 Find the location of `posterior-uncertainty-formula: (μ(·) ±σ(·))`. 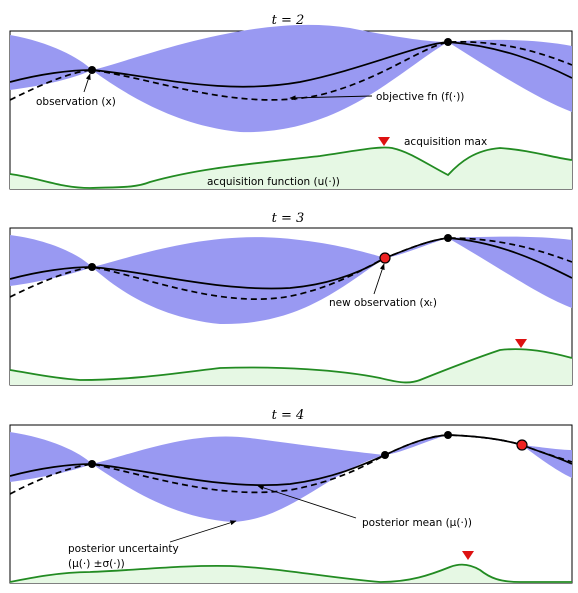

posterior-uncertainty-formula: (μ(·) ±σ(·)) is located at coordinates (96, 564).